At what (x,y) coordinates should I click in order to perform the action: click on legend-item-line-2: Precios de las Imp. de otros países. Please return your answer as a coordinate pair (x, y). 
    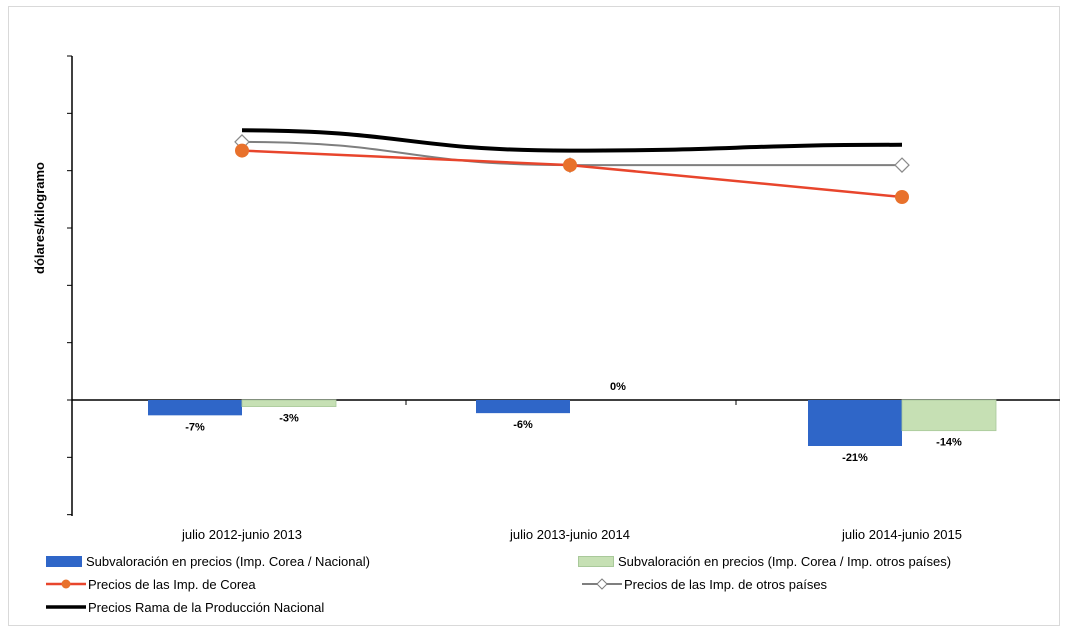
    Looking at the image, I should click on (704, 584).